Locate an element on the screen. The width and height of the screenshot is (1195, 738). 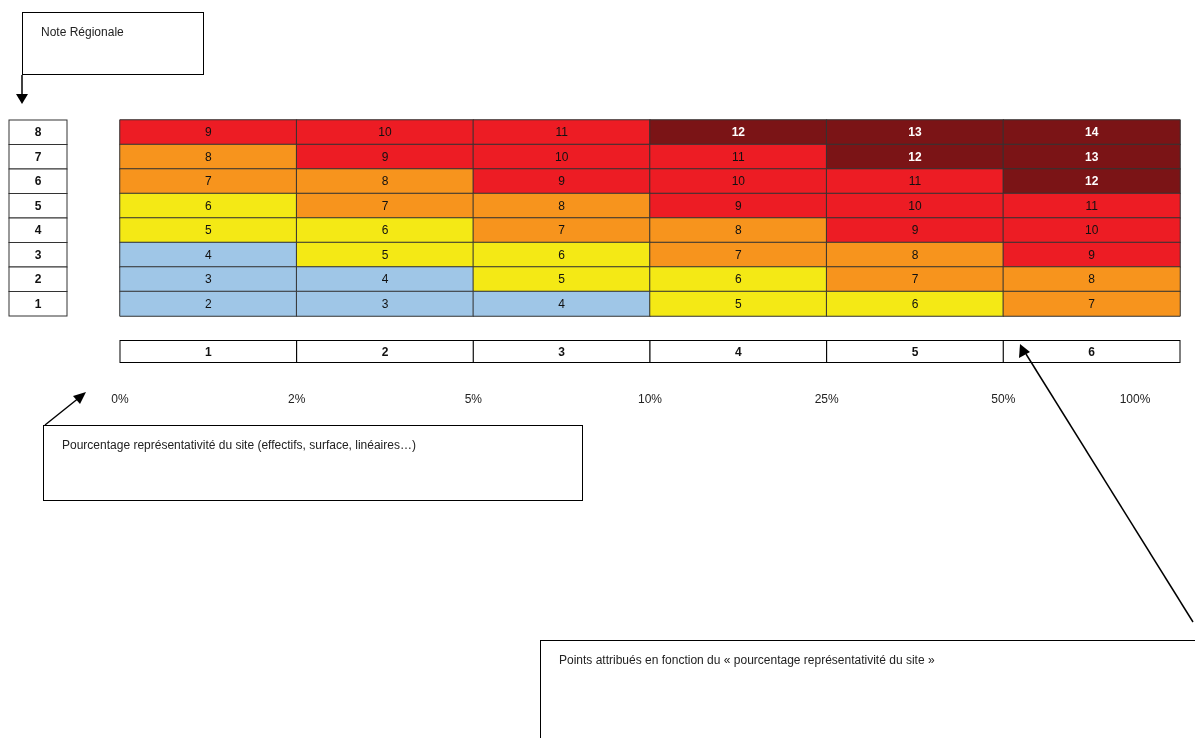
y-tick-label: 2 is located at coordinates (38, 279).